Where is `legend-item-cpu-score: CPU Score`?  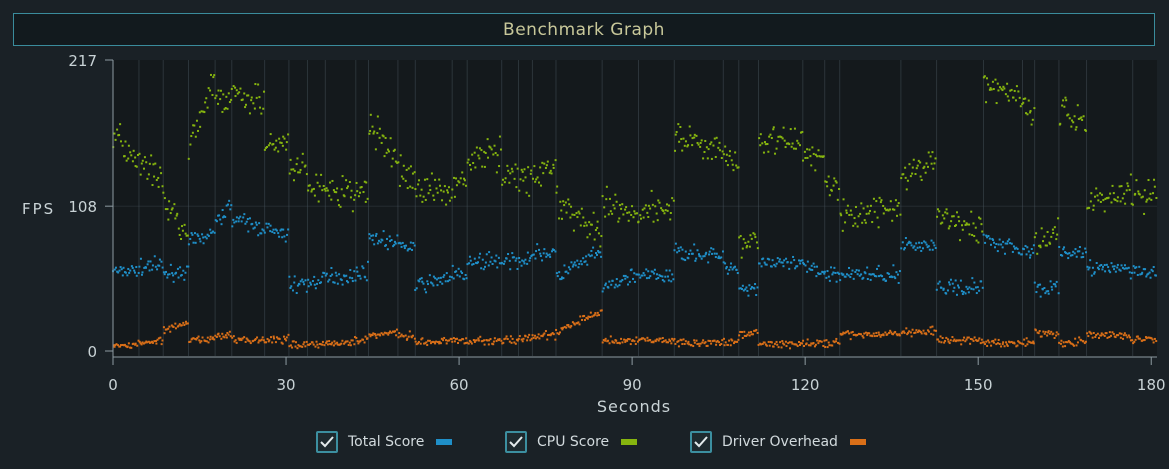 legend-item-cpu-score: CPU Score is located at coordinates (571, 442).